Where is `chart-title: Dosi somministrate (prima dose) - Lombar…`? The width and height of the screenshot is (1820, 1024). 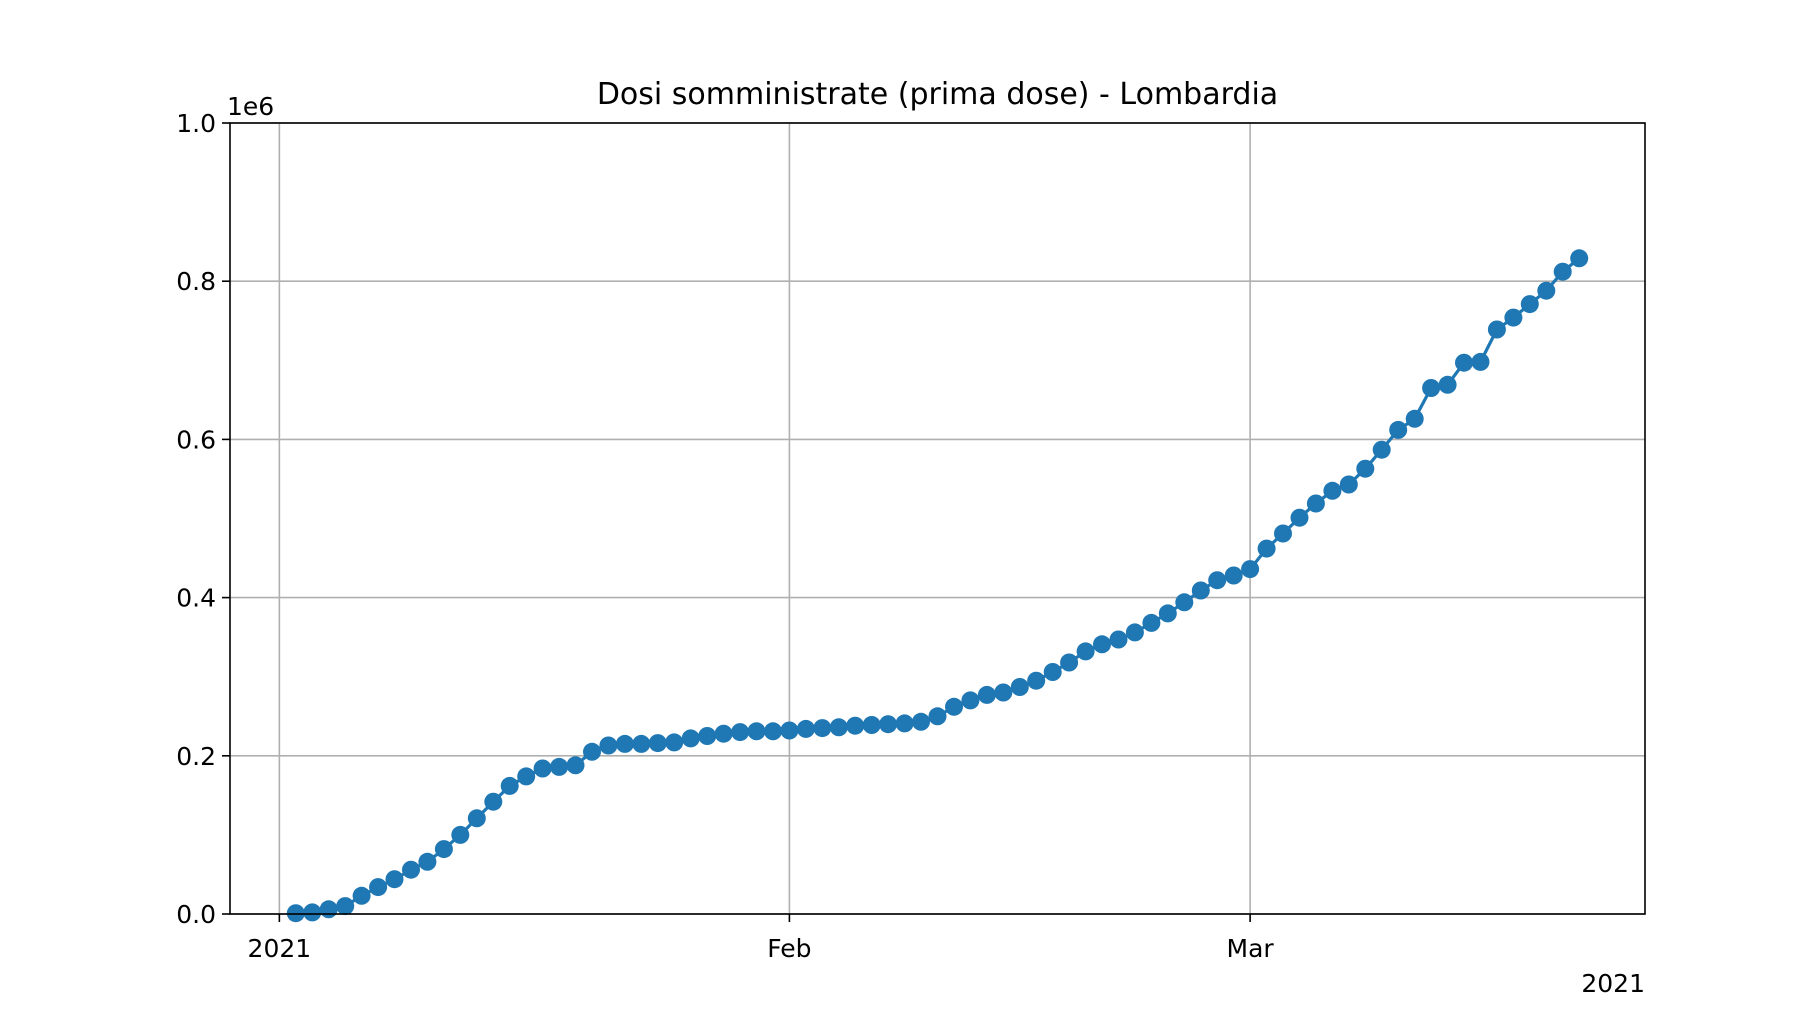
chart-title: Dosi somministrate (prima dose) - Lombar… is located at coordinates (937, 94).